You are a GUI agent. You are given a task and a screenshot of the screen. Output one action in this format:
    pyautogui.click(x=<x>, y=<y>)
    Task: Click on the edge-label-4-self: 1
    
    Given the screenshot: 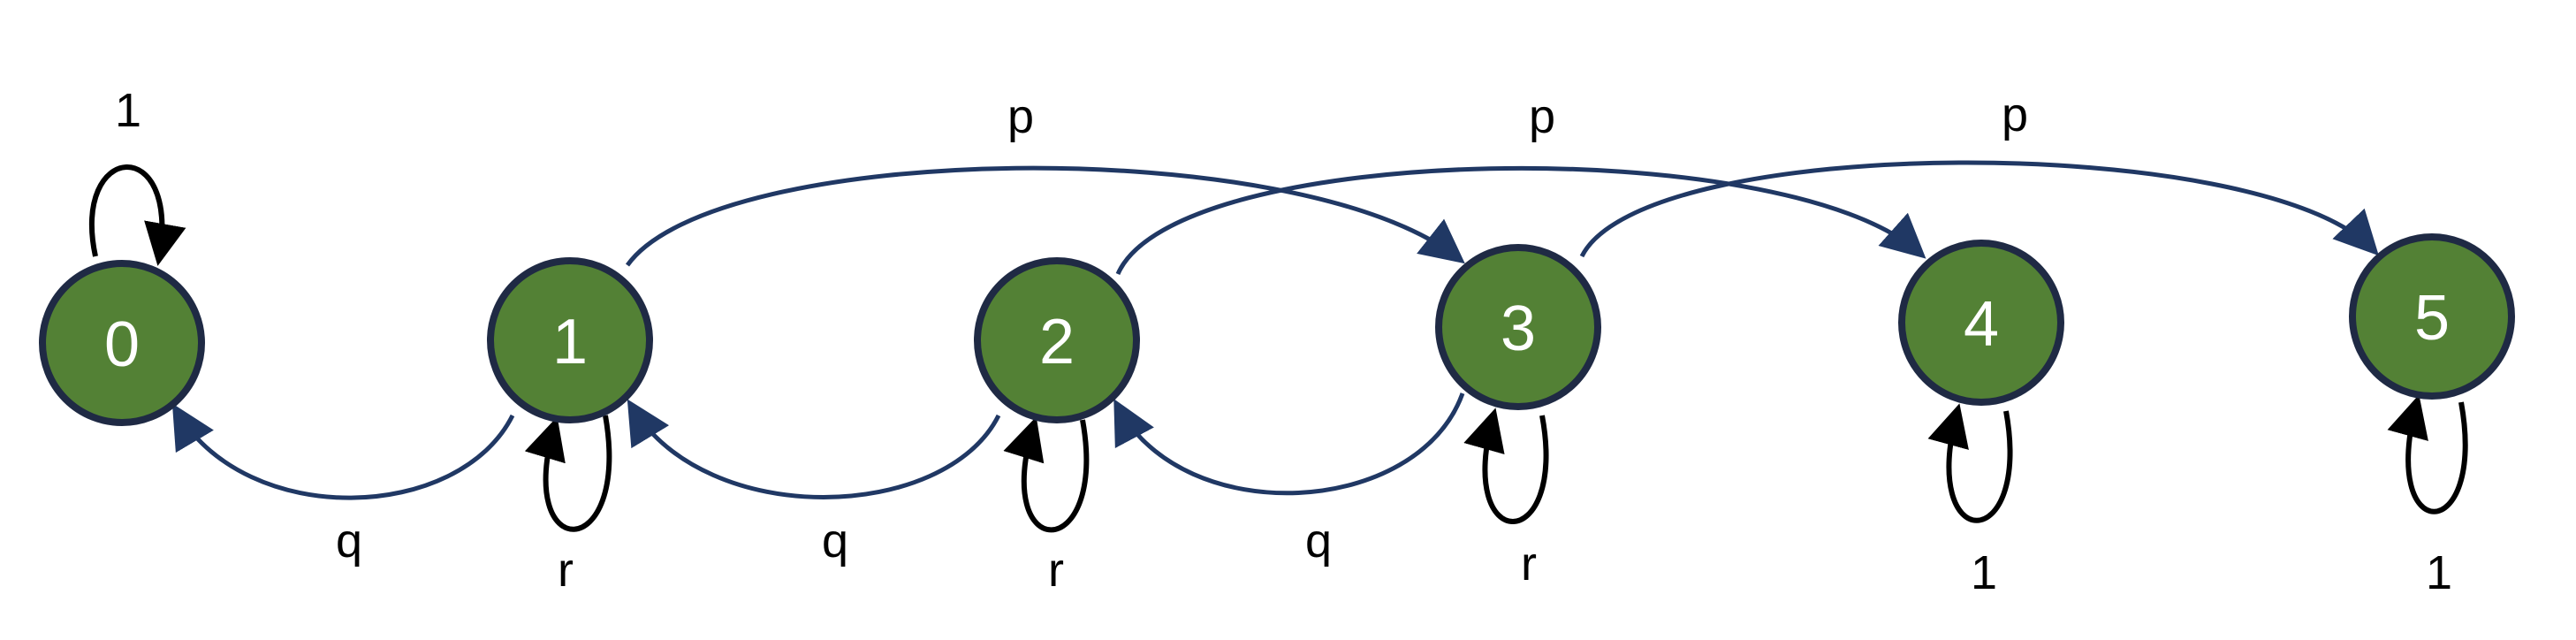 What is the action you would take?
    pyautogui.click(x=1984, y=572)
    